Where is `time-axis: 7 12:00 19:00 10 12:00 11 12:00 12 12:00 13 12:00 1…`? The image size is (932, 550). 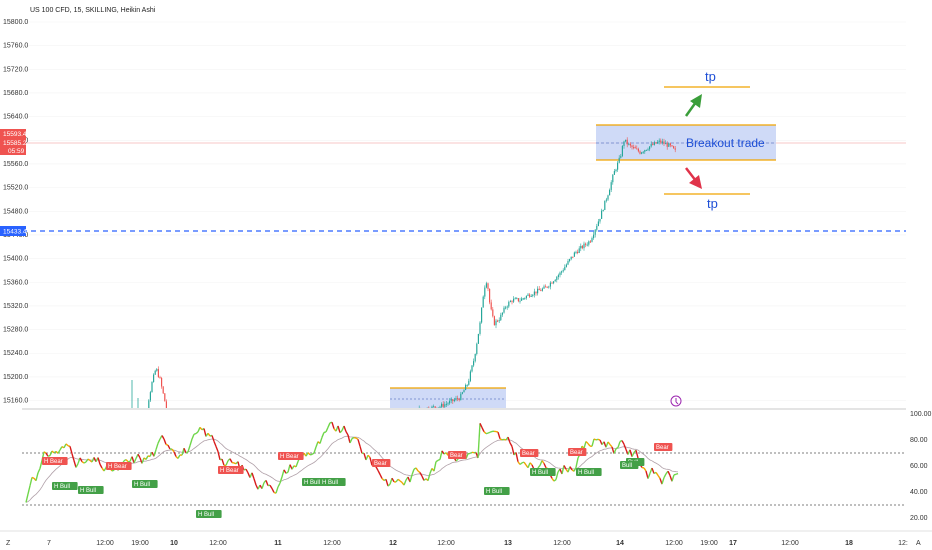
time-axis: 7 12:00 19:00 10 12:00 11 12:00 12 12:00 13 12:00 1… is located at coordinates (477, 543).